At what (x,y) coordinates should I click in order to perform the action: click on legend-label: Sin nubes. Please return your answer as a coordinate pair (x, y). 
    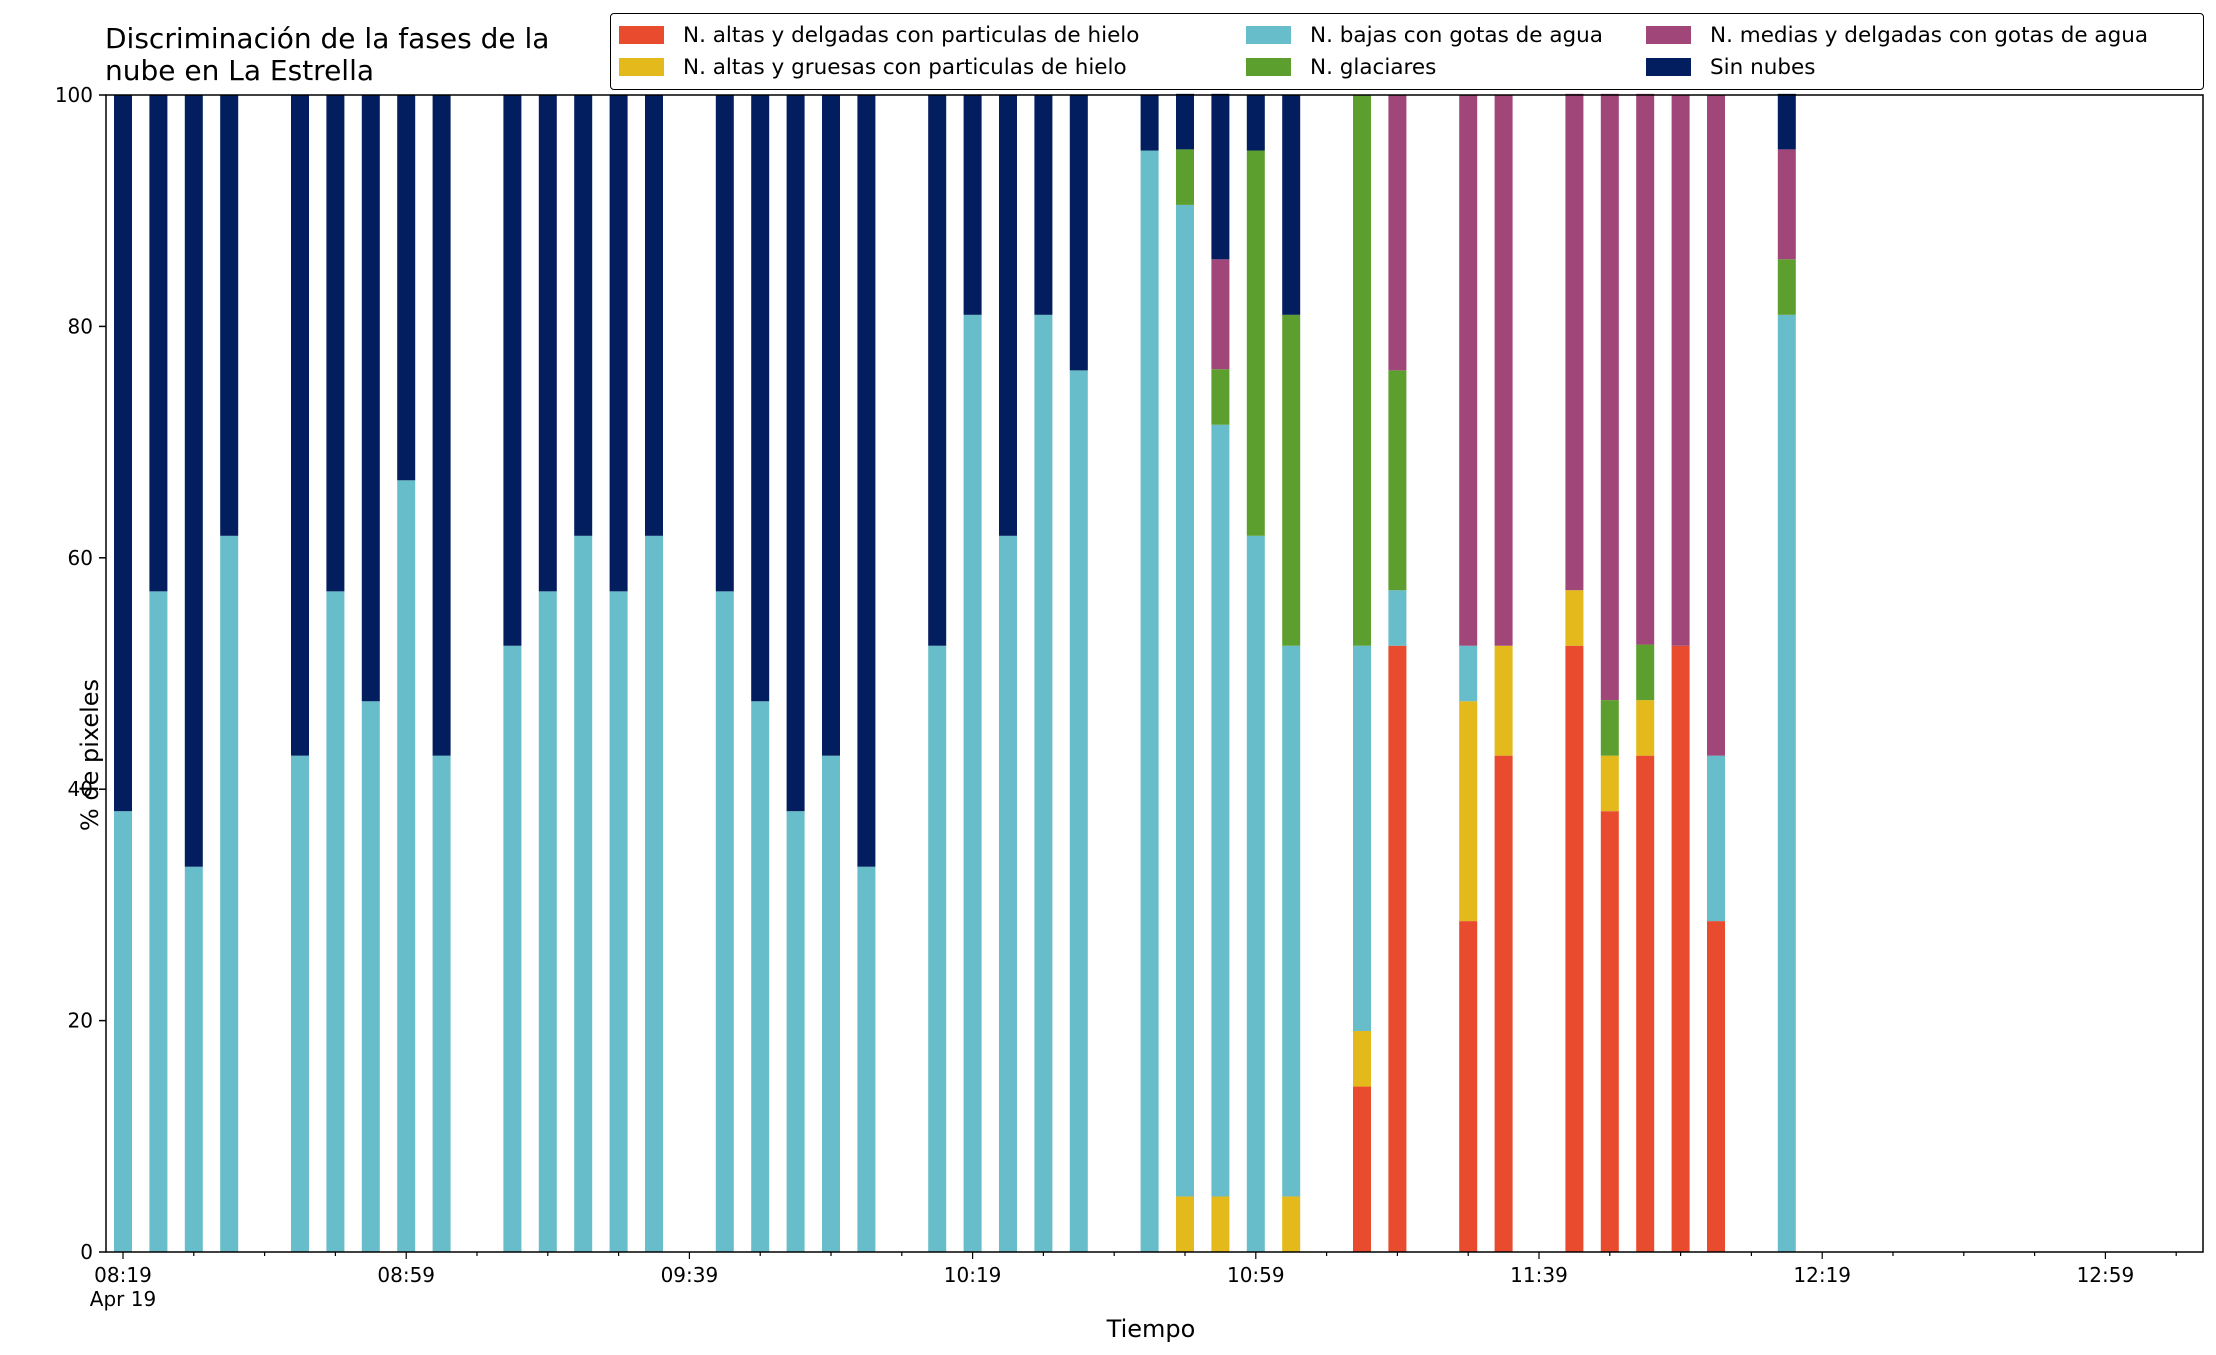
    Looking at the image, I should click on (1763, 67).